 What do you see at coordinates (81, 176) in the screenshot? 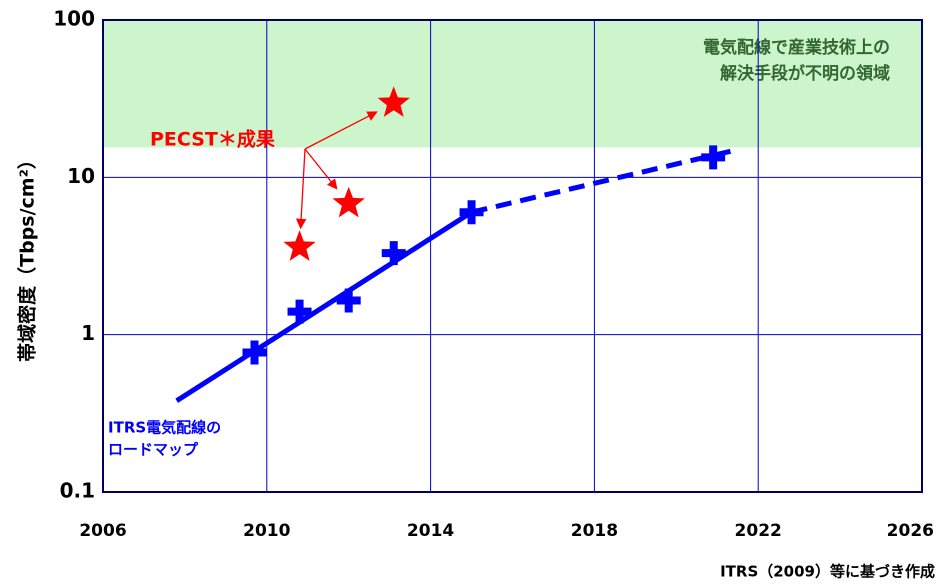
I see `y-tick-label: 10` at bounding box center [81, 176].